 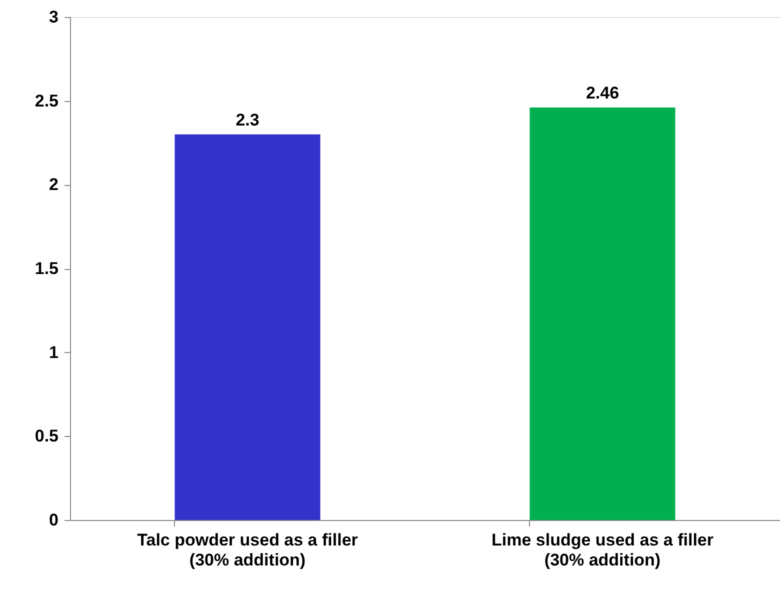 What do you see at coordinates (602, 550) in the screenshot?
I see `x-tick-label: Lime sludge used as a filler (30% addition)` at bounding box center [602, 550].